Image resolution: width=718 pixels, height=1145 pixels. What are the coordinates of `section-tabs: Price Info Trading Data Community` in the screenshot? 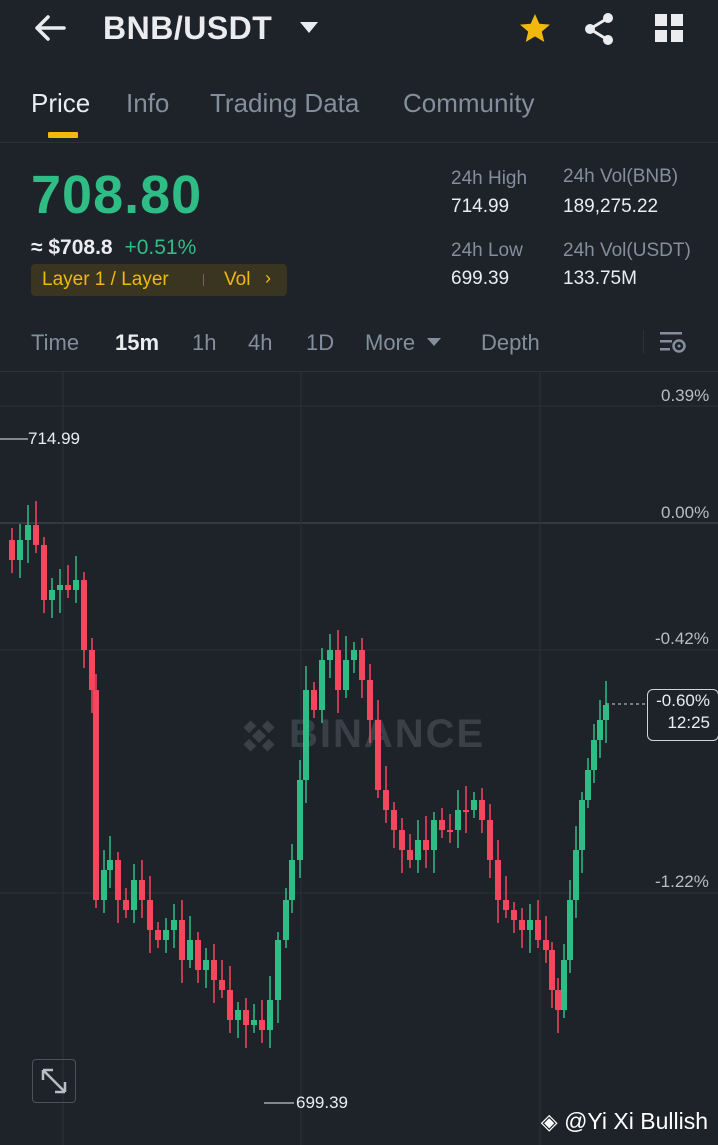 It's located at (359, 110).